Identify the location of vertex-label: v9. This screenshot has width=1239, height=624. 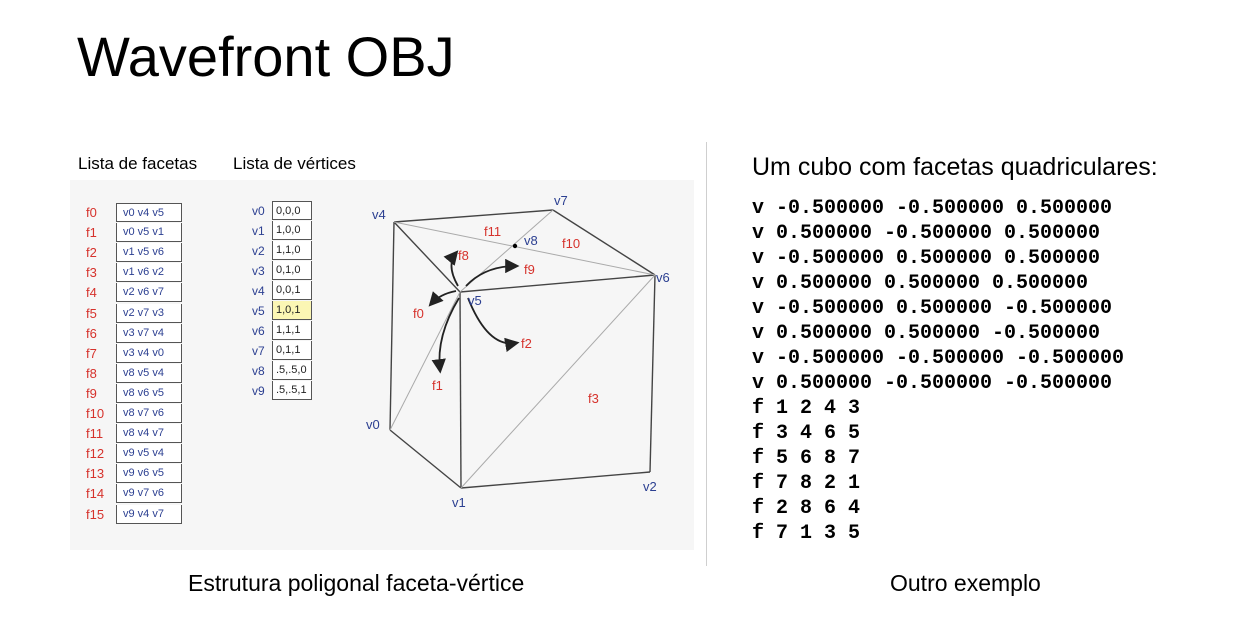
(258, 391).